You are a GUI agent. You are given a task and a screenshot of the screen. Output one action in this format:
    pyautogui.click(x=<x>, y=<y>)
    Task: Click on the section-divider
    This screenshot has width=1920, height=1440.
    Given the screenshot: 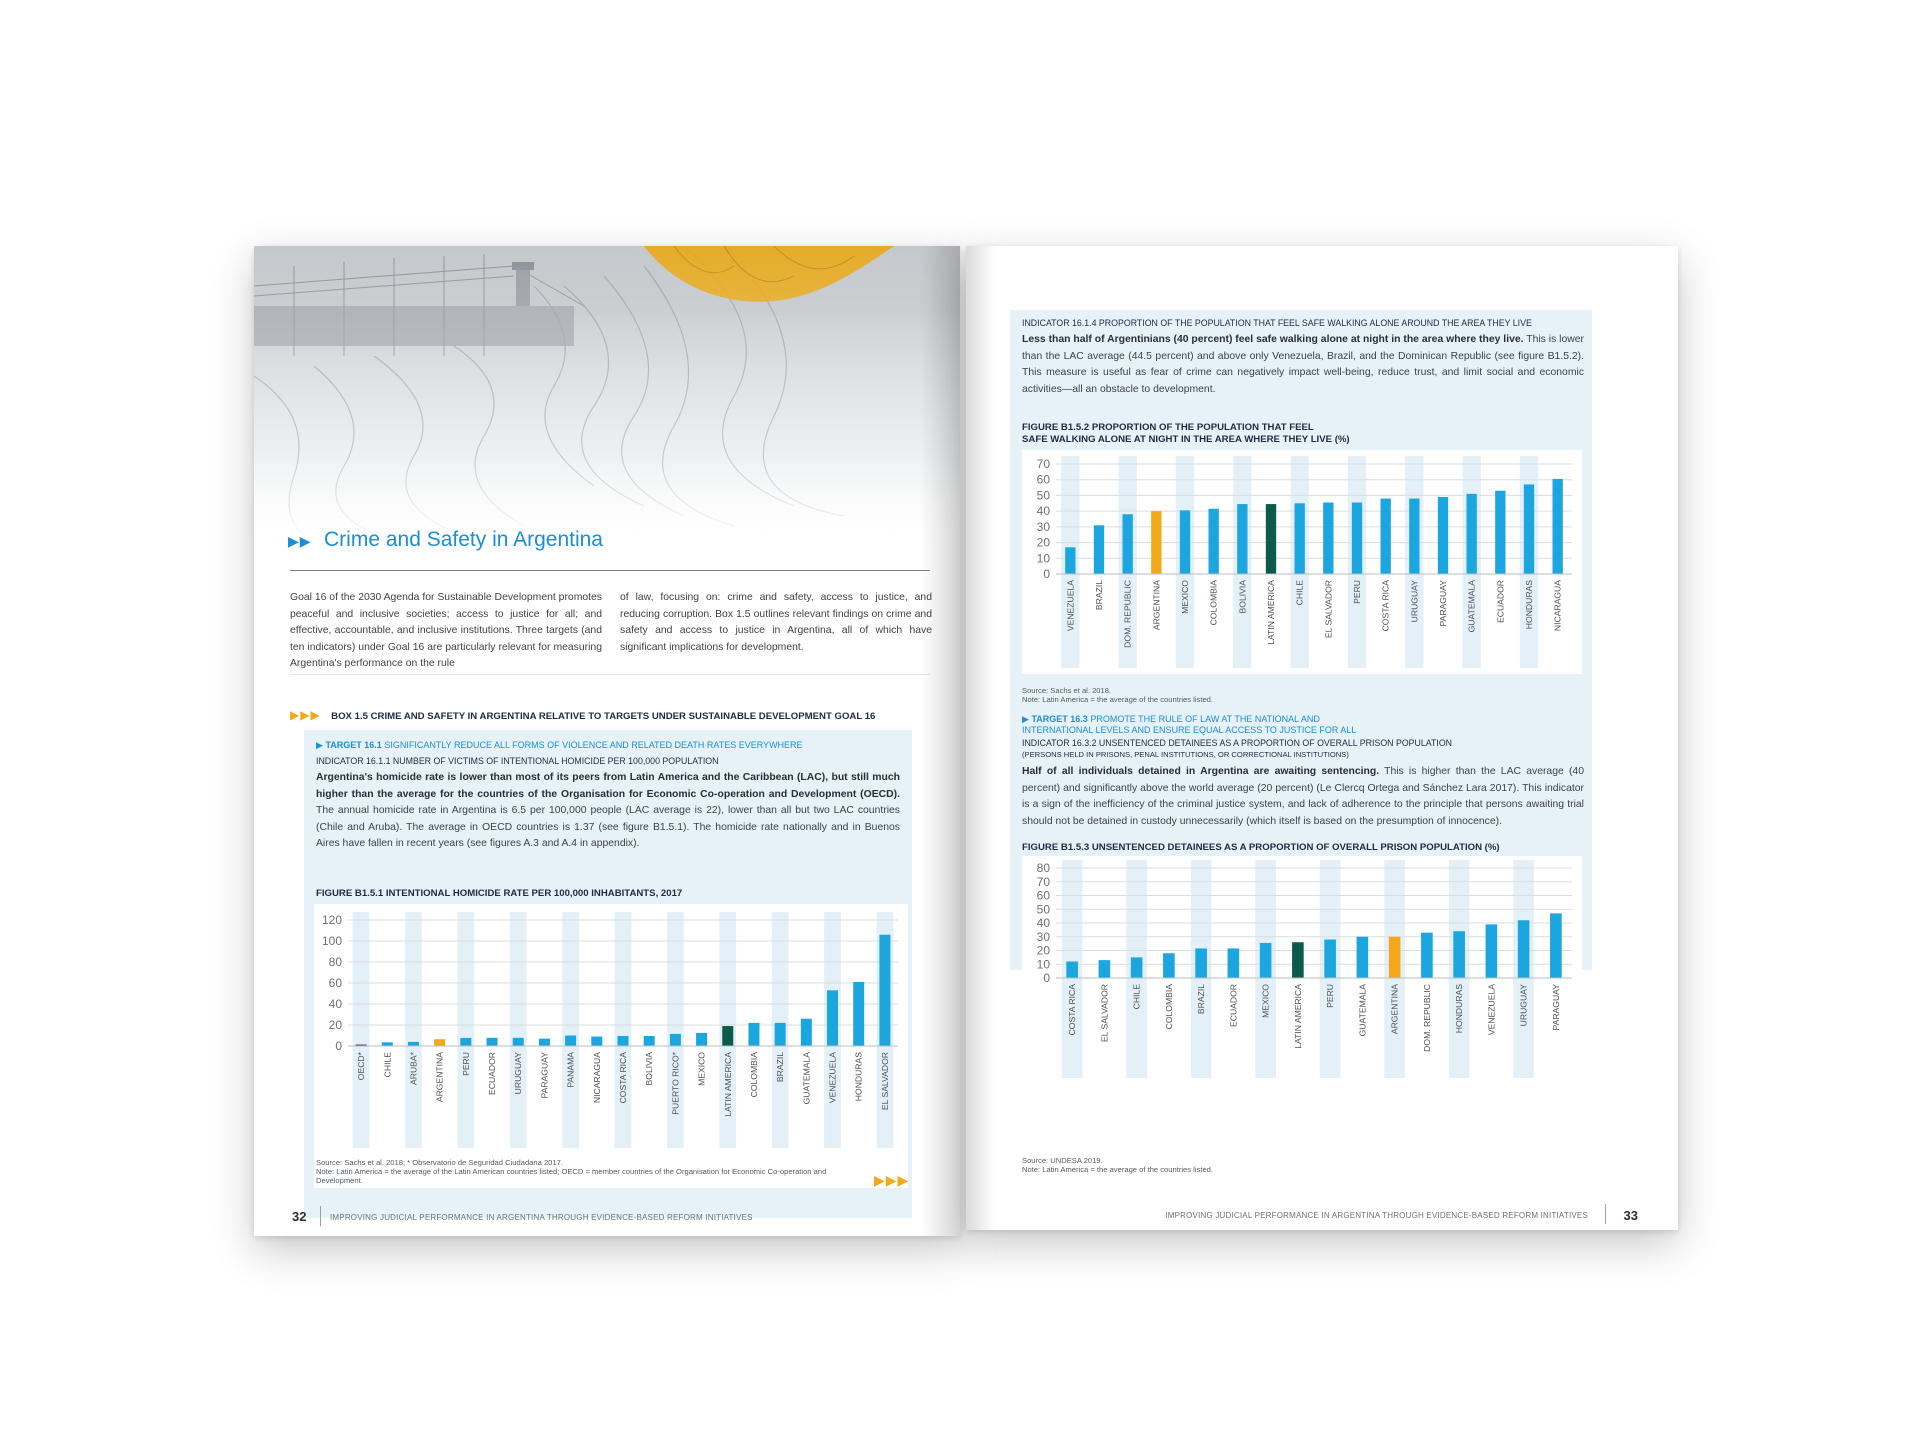 What is the action you would take?
    pyautogui.click(x=610, y=570)
    